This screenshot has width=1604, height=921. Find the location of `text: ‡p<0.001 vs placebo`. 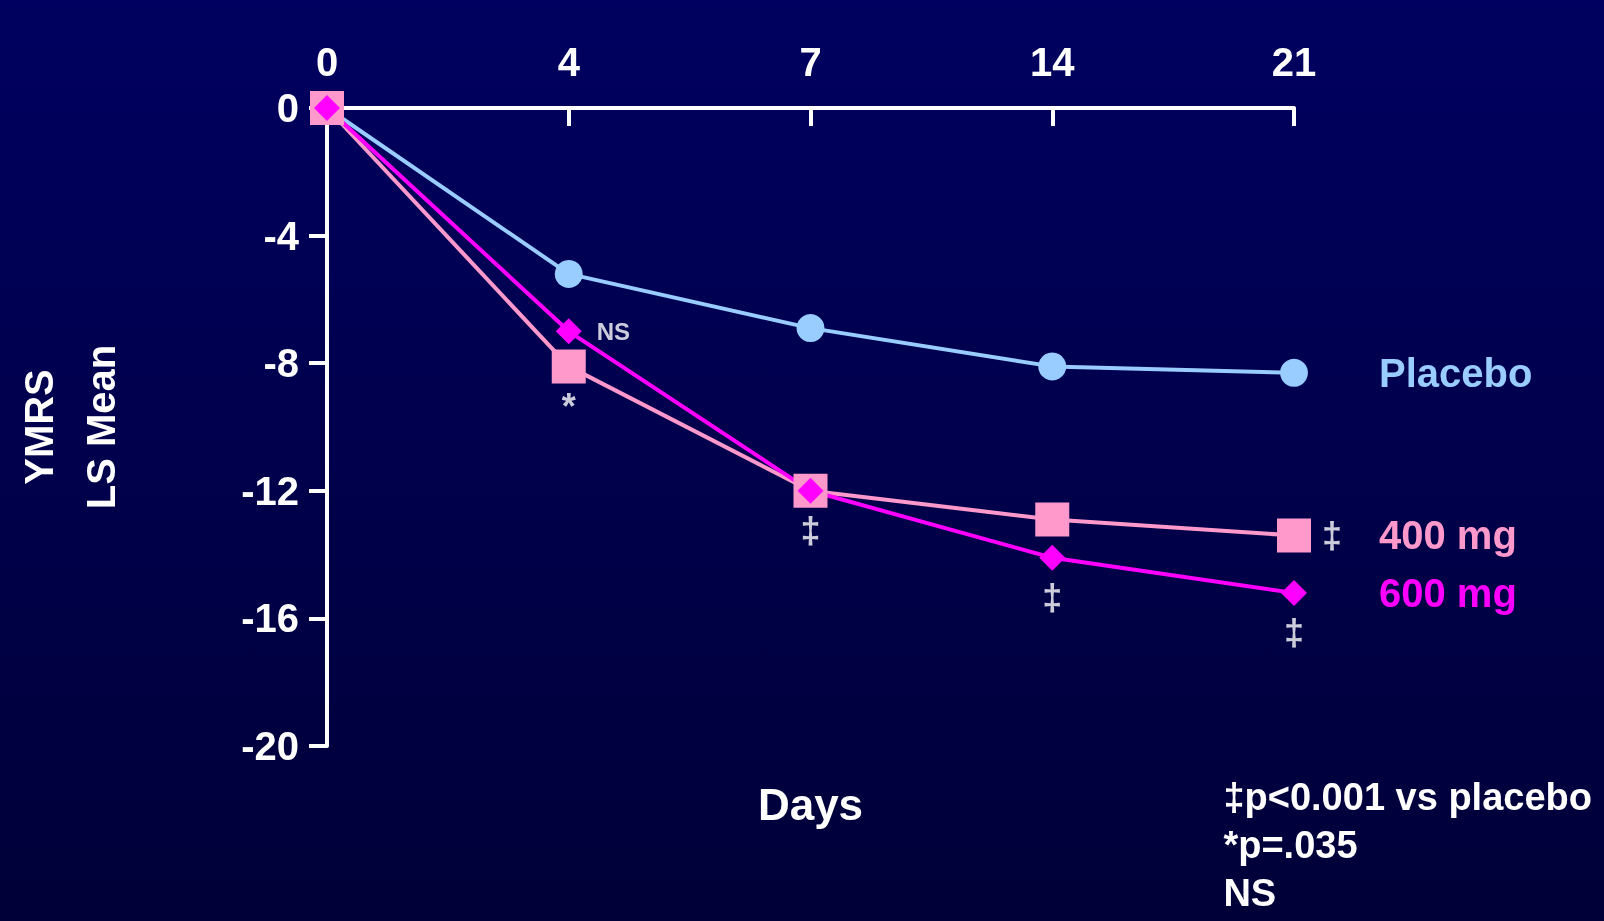

text: ‡p<0.001 vs placebo is located at coordinates (1407, 797).